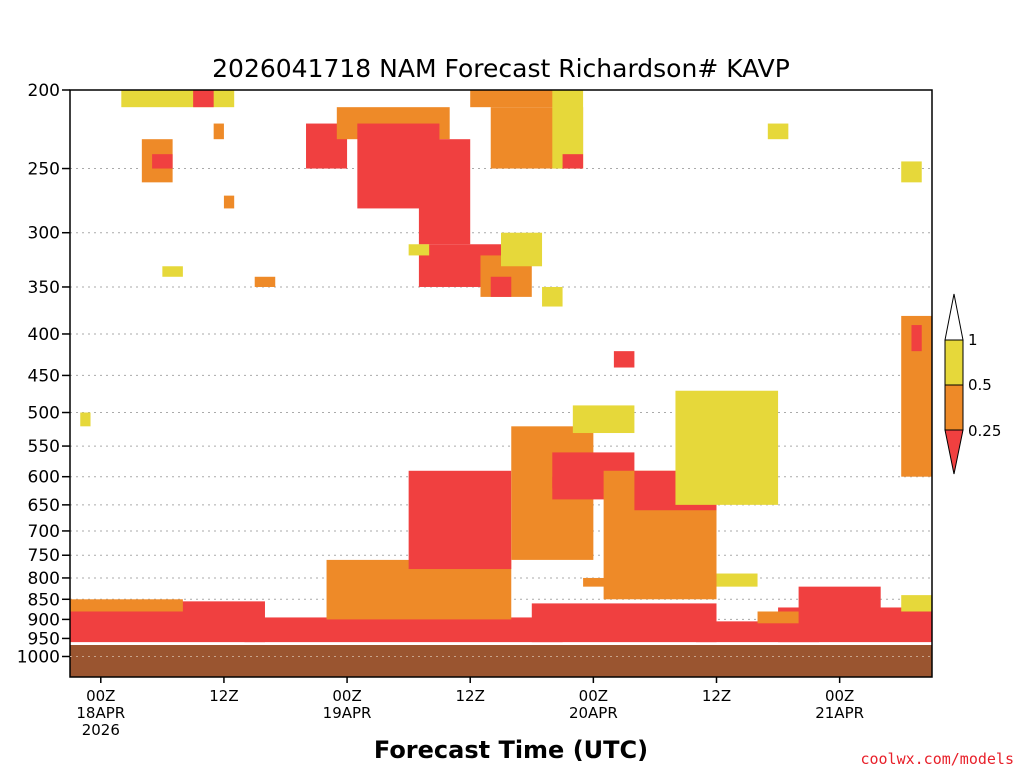  I want to click on y-tick-label: 1000, so click(38, 657).